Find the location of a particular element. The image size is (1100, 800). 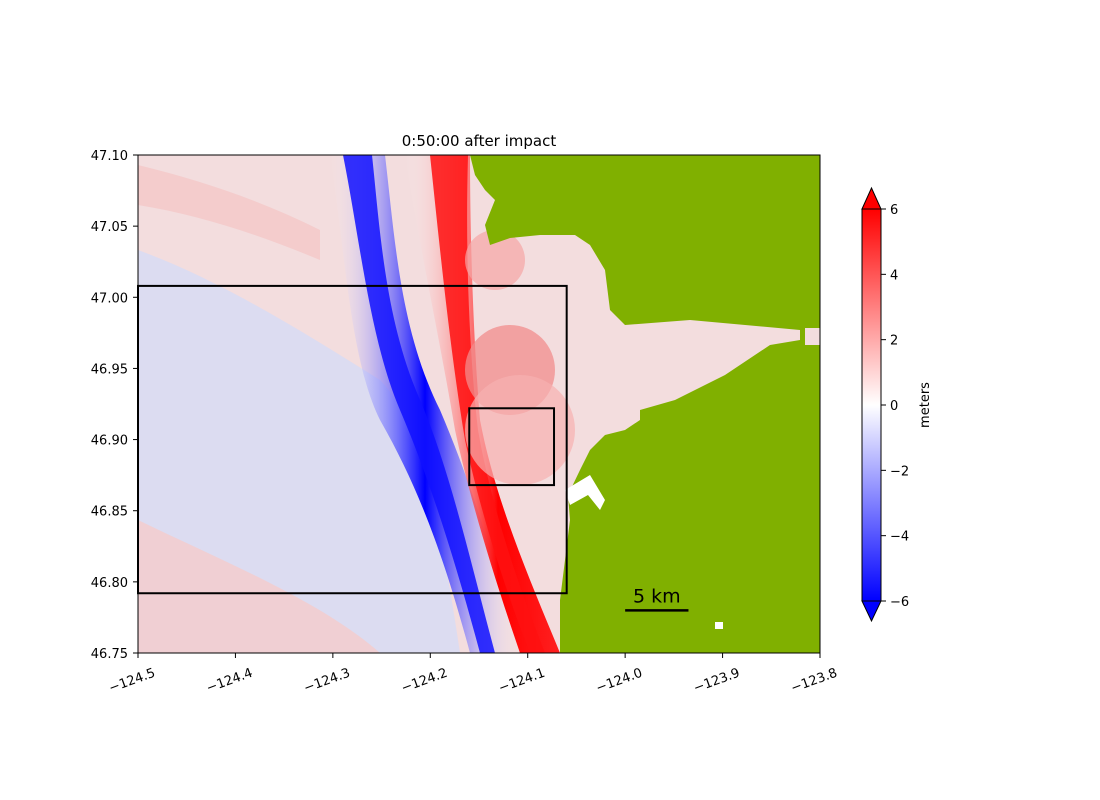

x-tick-label: −124.4 is located at coordinates (229, 681).